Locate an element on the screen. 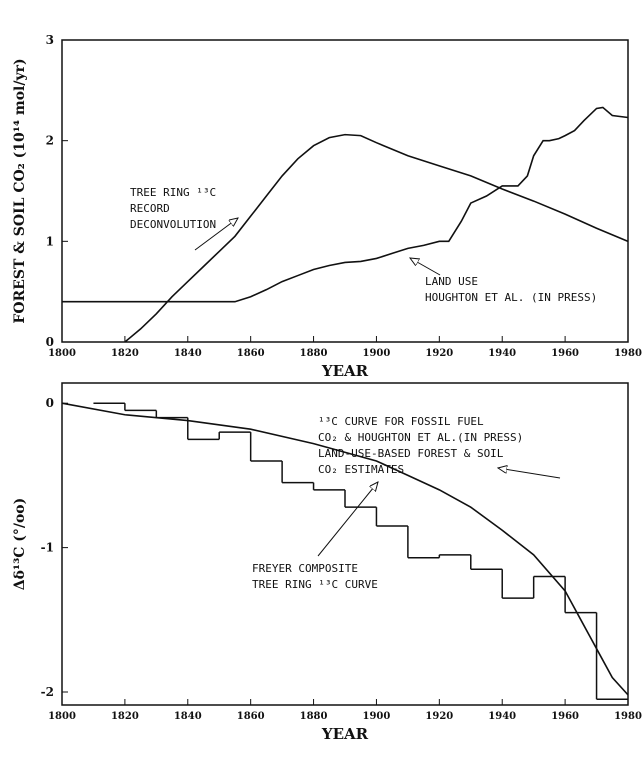 The width and height of the screenshot is (643, 759). annotation: FREYER COMPOSITE is located at coordinates (305, 568).